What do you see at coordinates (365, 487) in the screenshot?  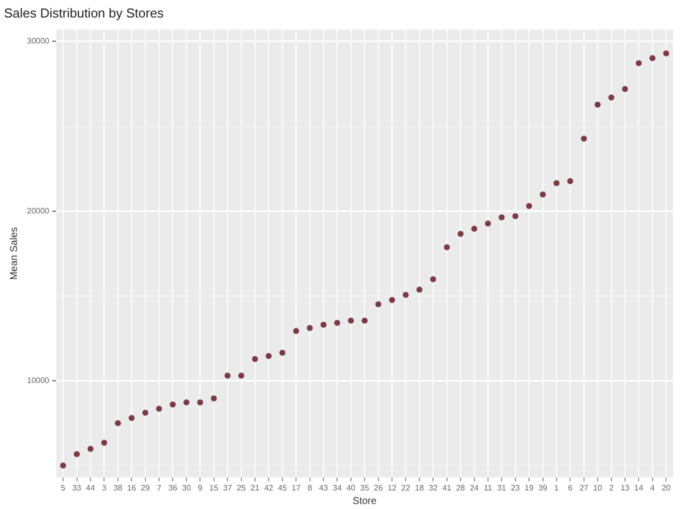 I see `x-tick-label: 35` at bounding box center [365, 487].